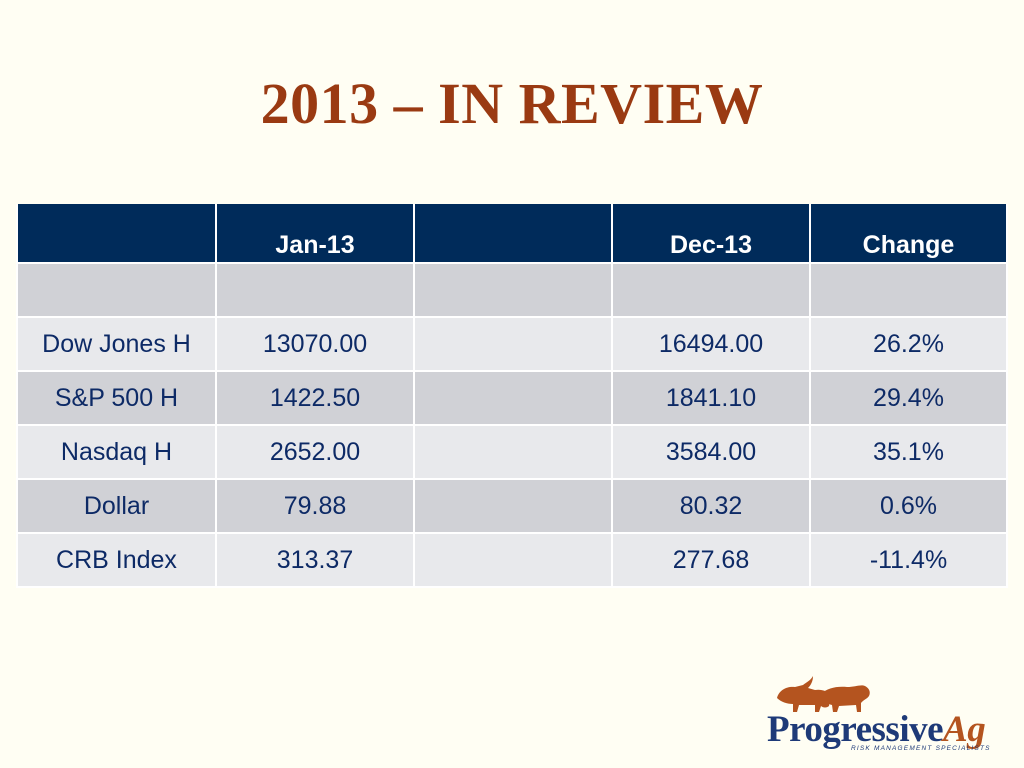 This screenshot has width=1024, height=768. I want to click on dec-value: 1841.10, so click(711, 398).